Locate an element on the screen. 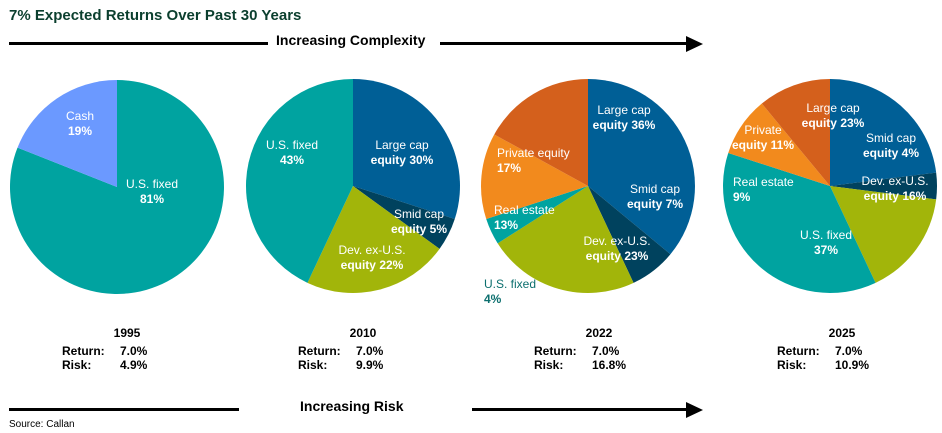 Image resolution: width=942 pixels, height=433 pixels. pie-1995 is located at coordinates (116, 186).